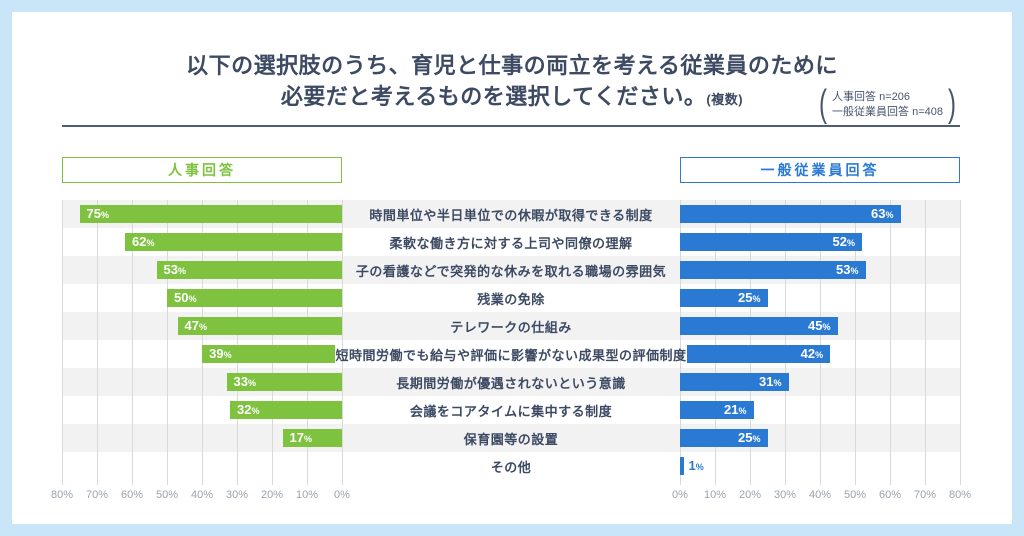 This screenshot has height=536, width=1024. I want to click on employee-legend-badge: 一般従業員回答, so click(820, 170).